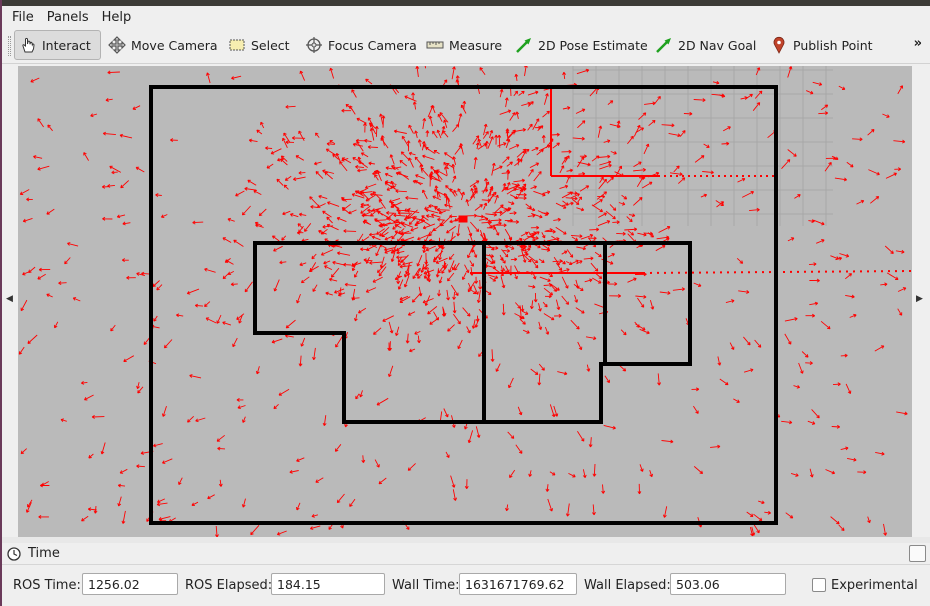 This screenshot has height=606, width=930. Describe the element at coordinates (23, 17) in the screenshot. I see `menu-file: File` at that location.